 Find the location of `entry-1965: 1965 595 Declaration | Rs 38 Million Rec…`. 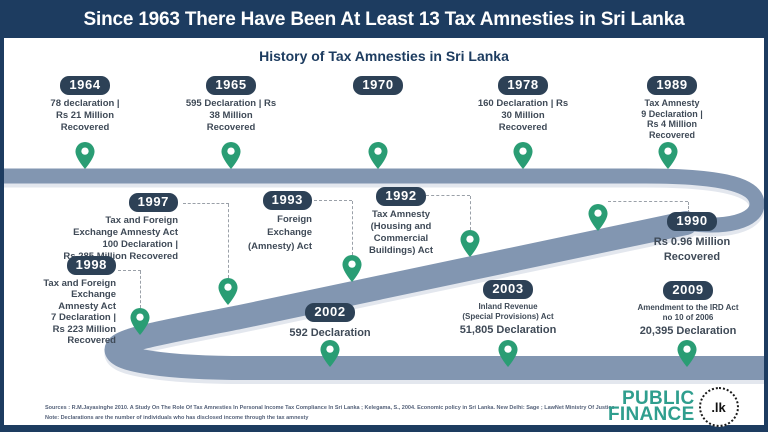

entry-1965: 1965 595 Declaration | Rs 38 Million Rec… is located at coordinates (231, 105).